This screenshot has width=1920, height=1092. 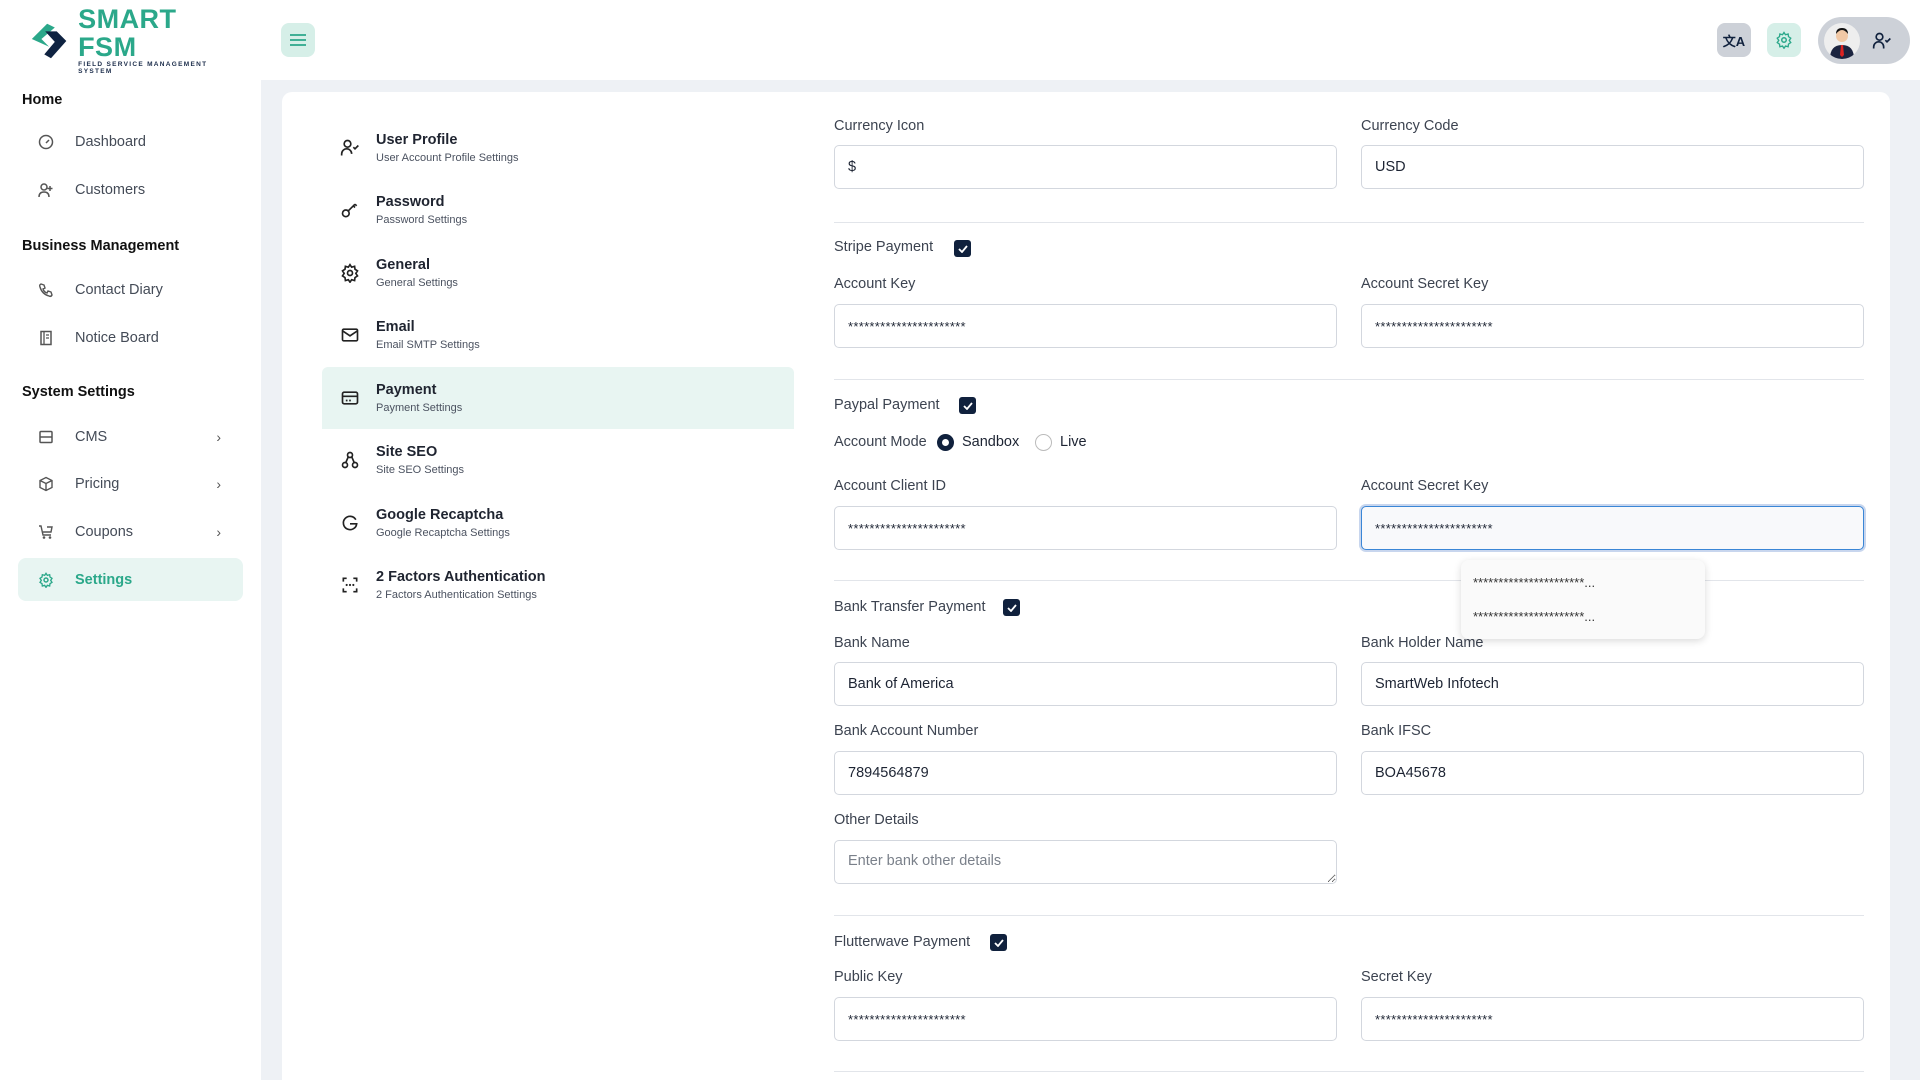 I want to click on menu-subtitle: User Account Profile Settings, so click(x=447, y=158).